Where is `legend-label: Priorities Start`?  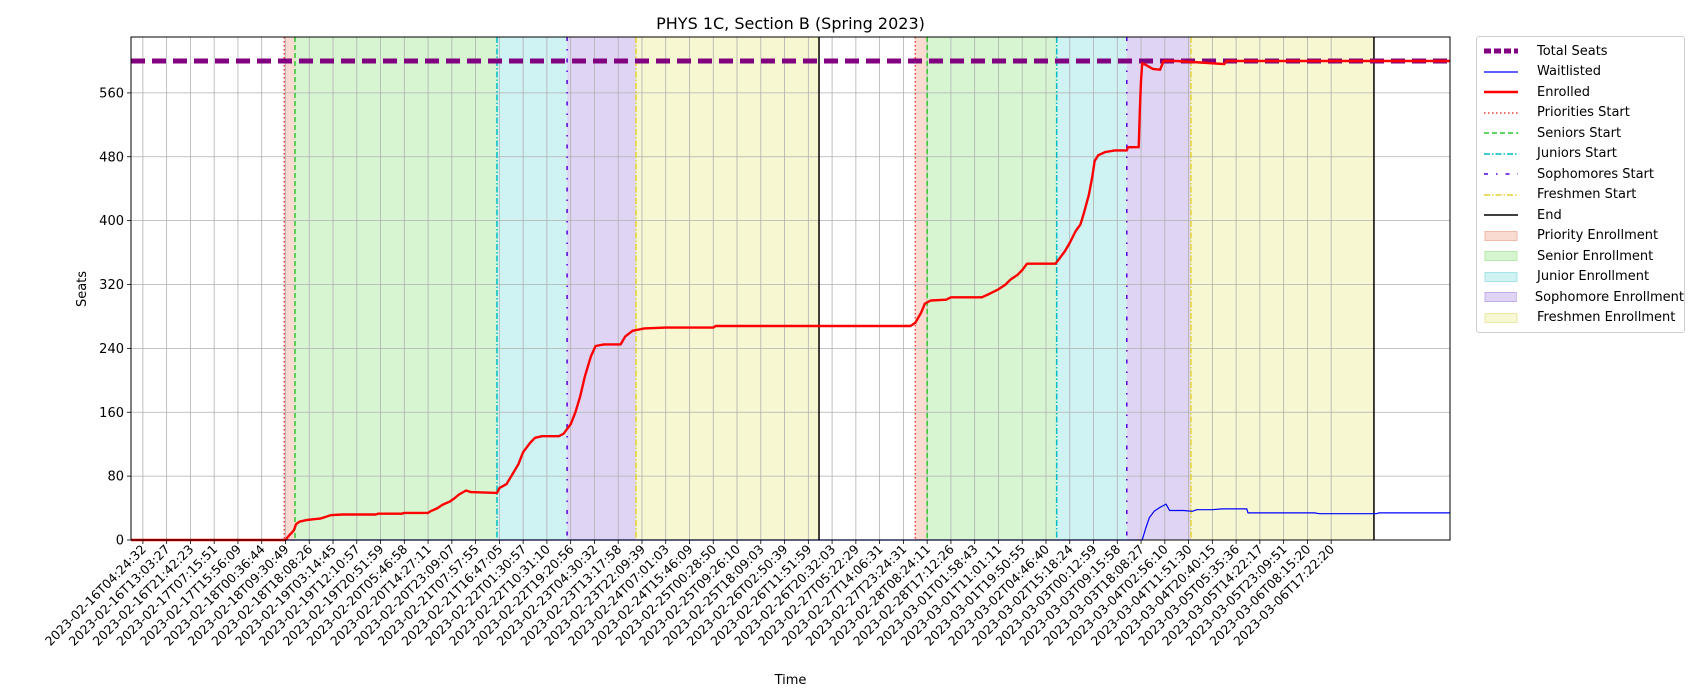
legend-label: Priorities Start is located at coordinates (1583, 112).